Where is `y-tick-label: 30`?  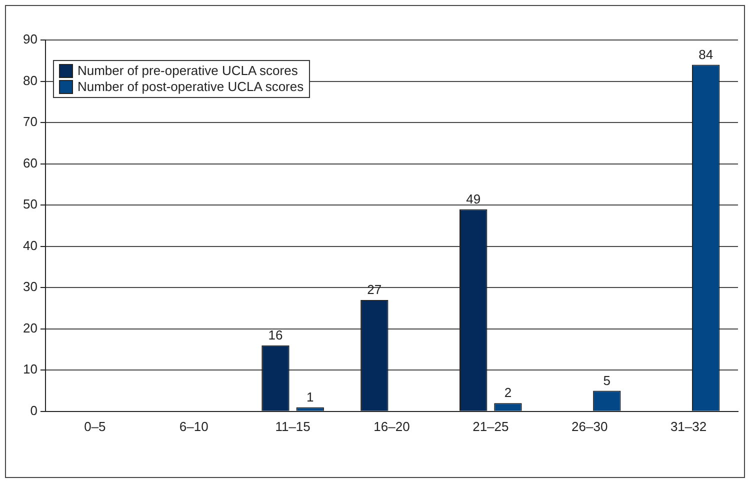
y-tick-label: 30 is located at coordinates (30, 286).